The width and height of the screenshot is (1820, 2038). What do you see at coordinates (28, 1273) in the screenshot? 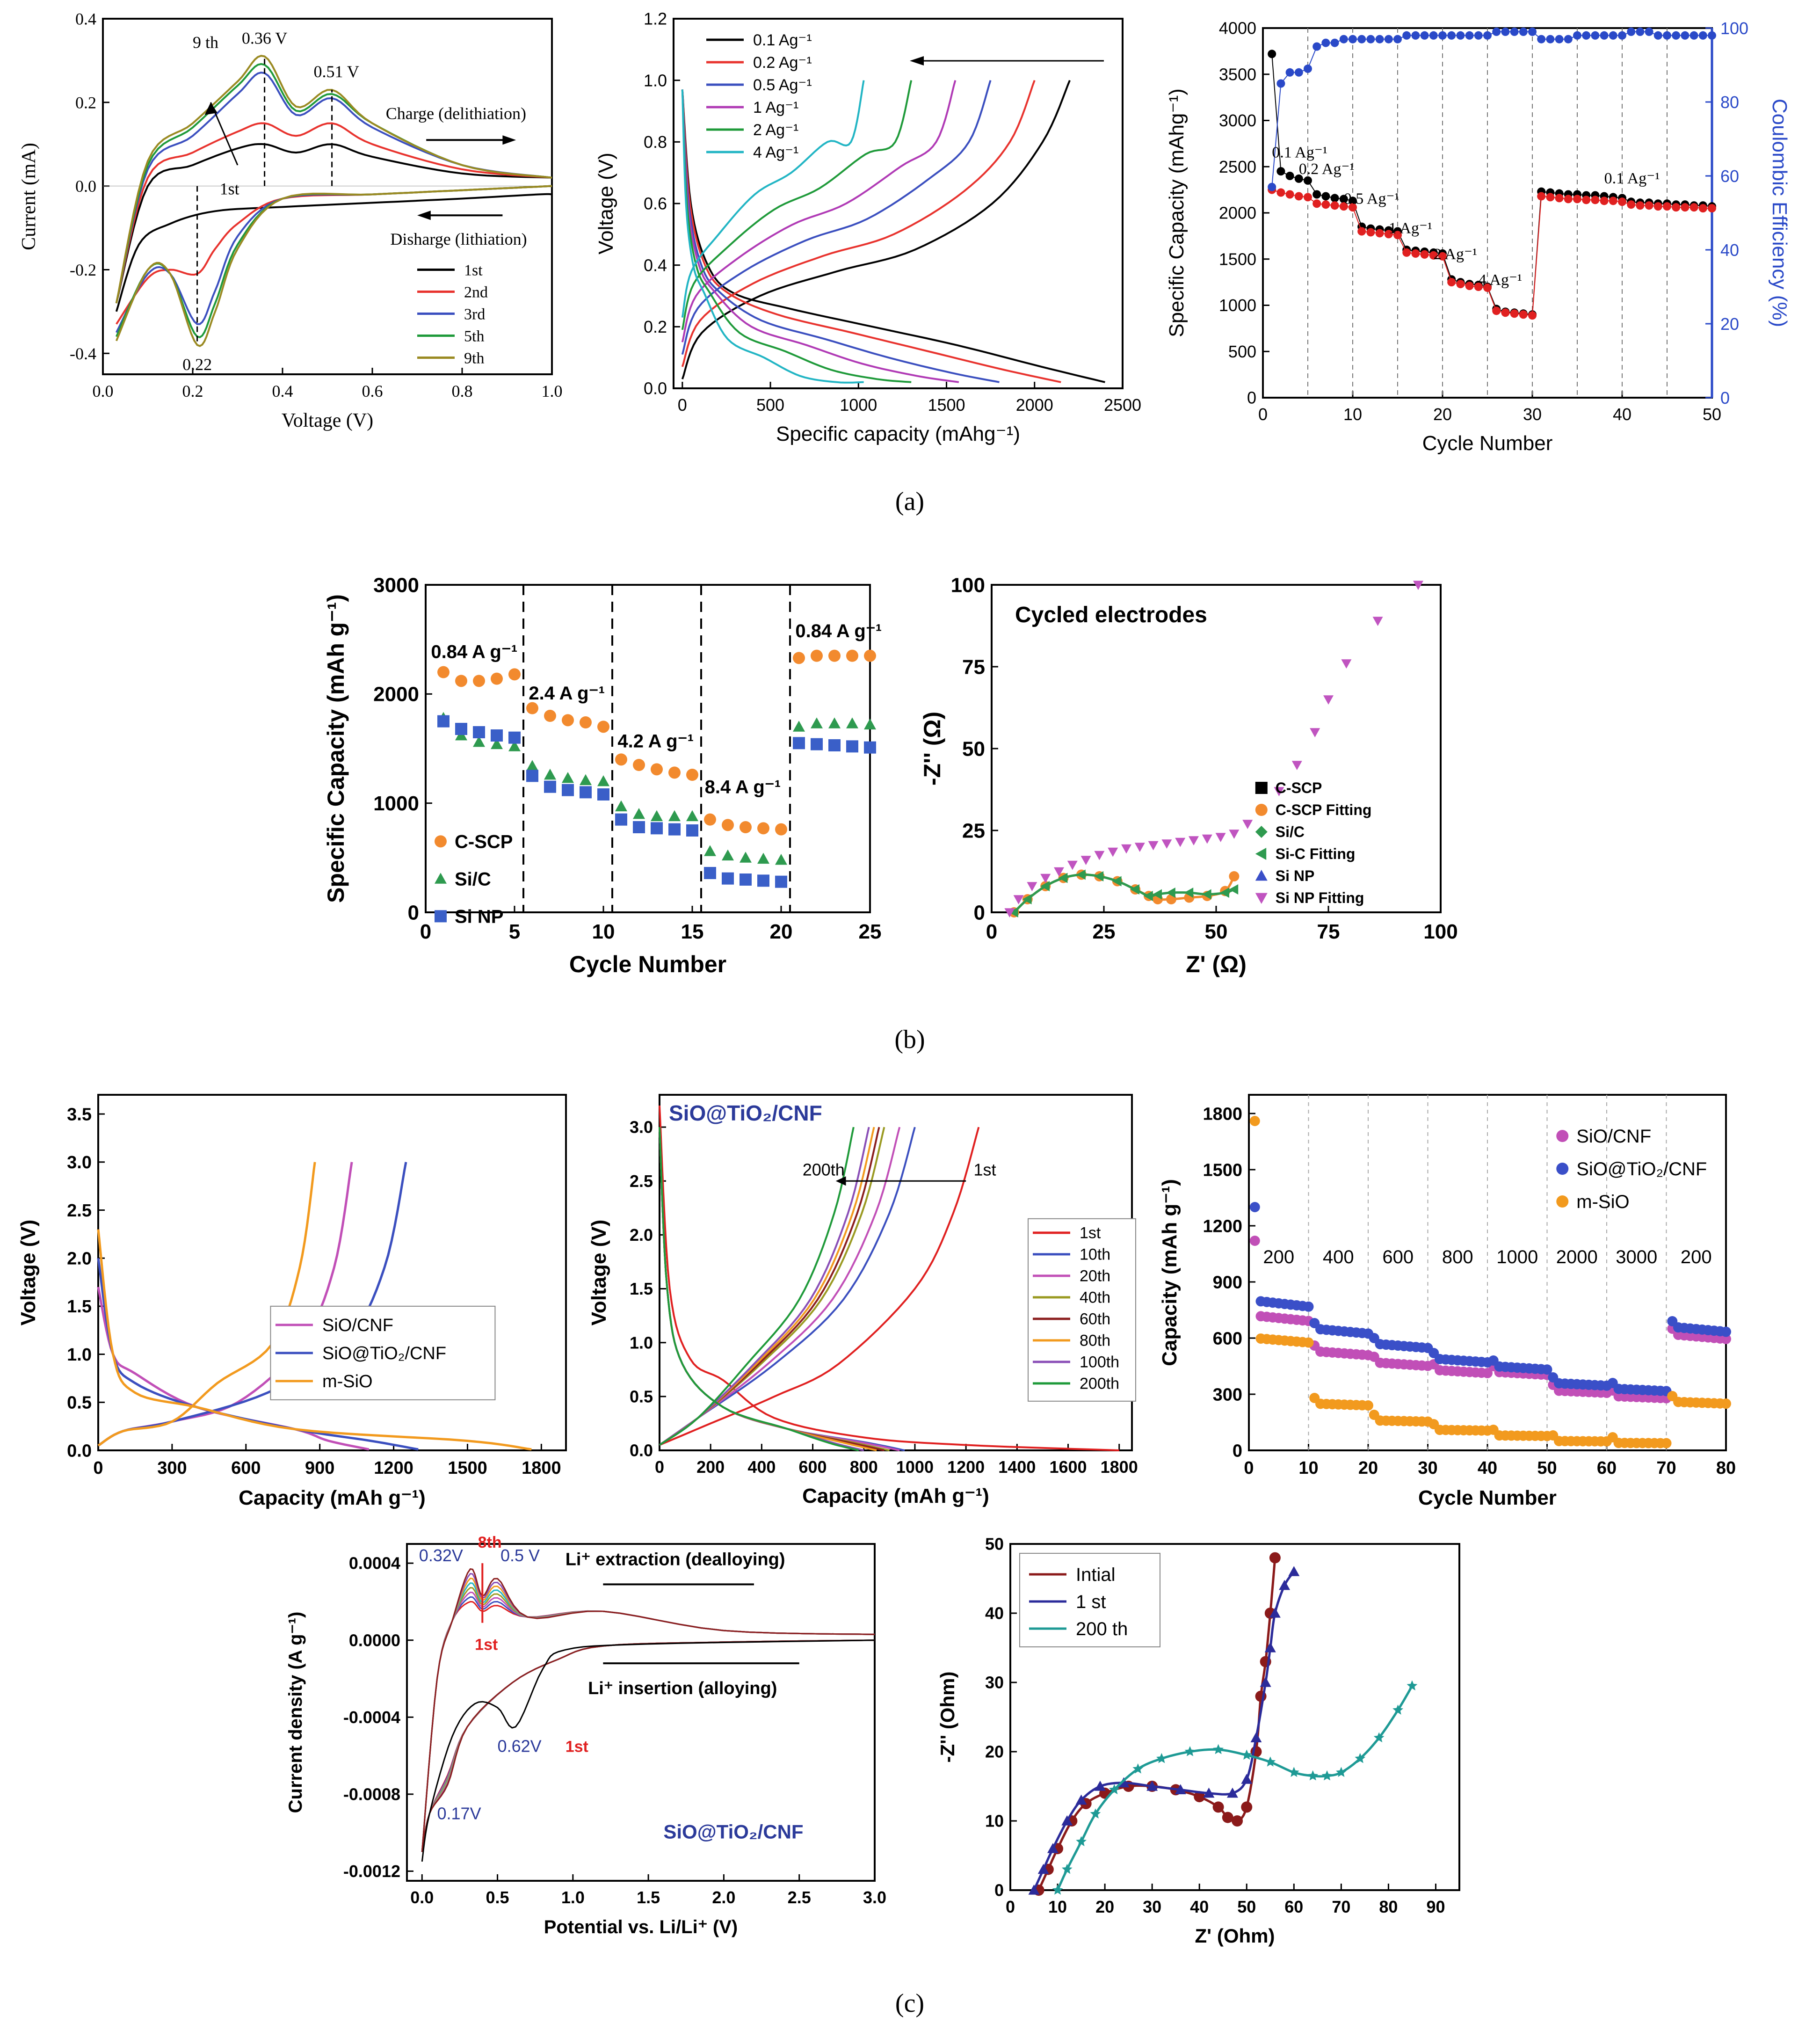
I see `y-axis-label: Voltage (V)` at bounding box center [28, 1273].